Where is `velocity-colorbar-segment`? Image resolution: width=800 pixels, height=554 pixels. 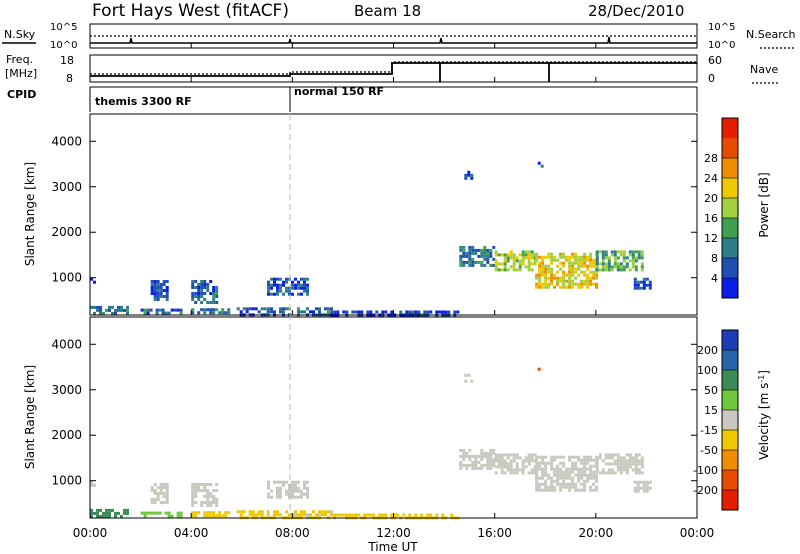 velocity-colorbar-segment is located at coordinates (730, 460).